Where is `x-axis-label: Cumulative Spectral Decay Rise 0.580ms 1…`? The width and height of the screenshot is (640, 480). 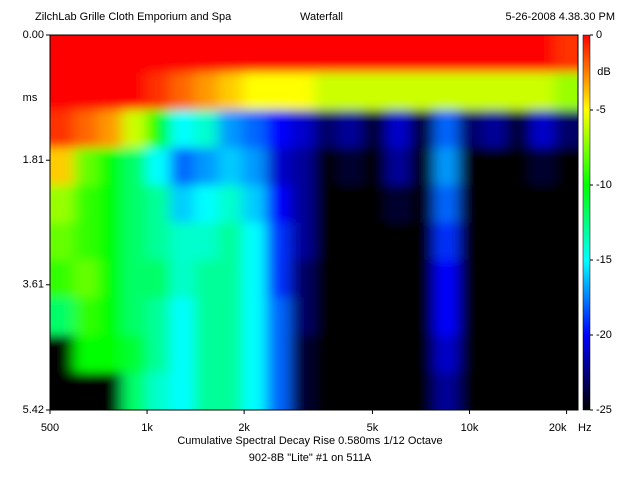 x-axis-label: Cumulative Spectral Decay Rise 0.580ms 1… is located at coordinates (309, 441).